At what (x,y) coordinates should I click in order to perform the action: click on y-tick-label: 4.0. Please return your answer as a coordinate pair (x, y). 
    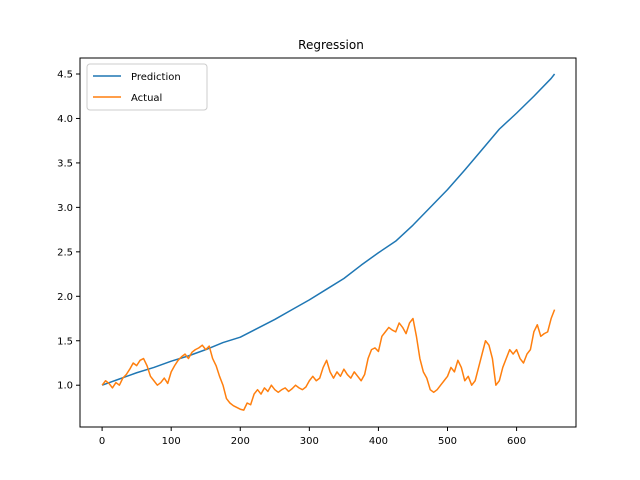
    Looking at the image, I should click on (65, 119).